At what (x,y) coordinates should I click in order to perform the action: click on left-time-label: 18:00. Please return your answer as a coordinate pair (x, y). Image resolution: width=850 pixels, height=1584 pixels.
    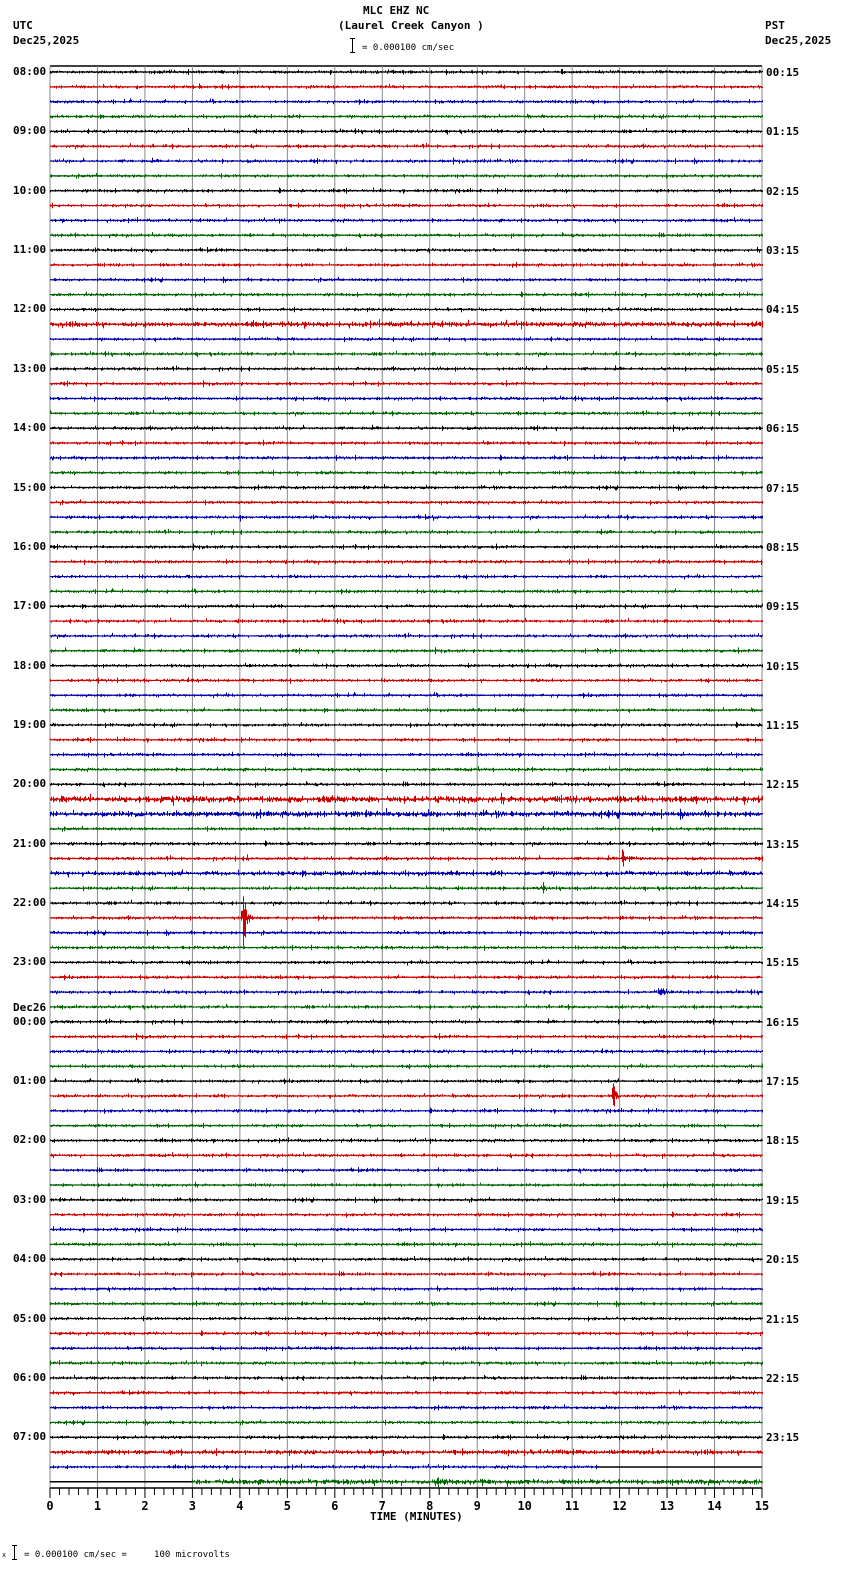
    Looking at the image, I should click on (30, 665).